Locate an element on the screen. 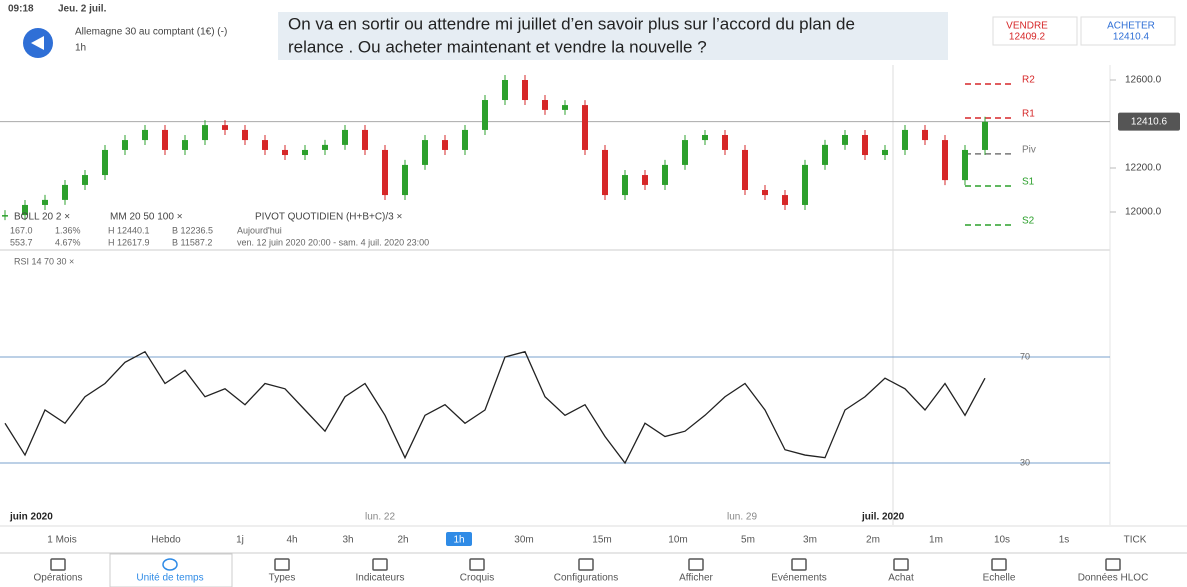  price-tick-label: 12600.0 is located at coordinates (1143, 80).